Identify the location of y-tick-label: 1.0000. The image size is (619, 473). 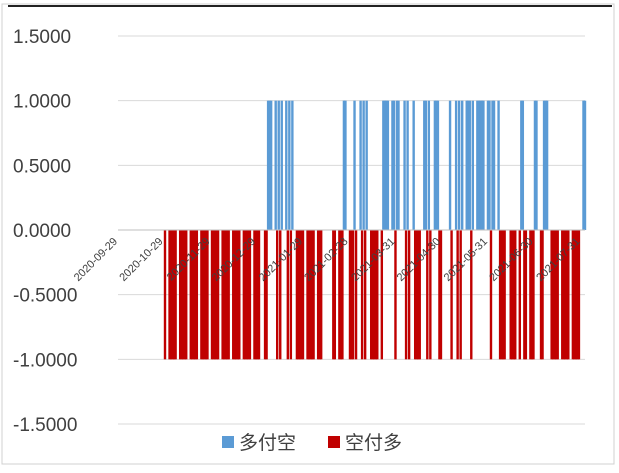
(42, 102).